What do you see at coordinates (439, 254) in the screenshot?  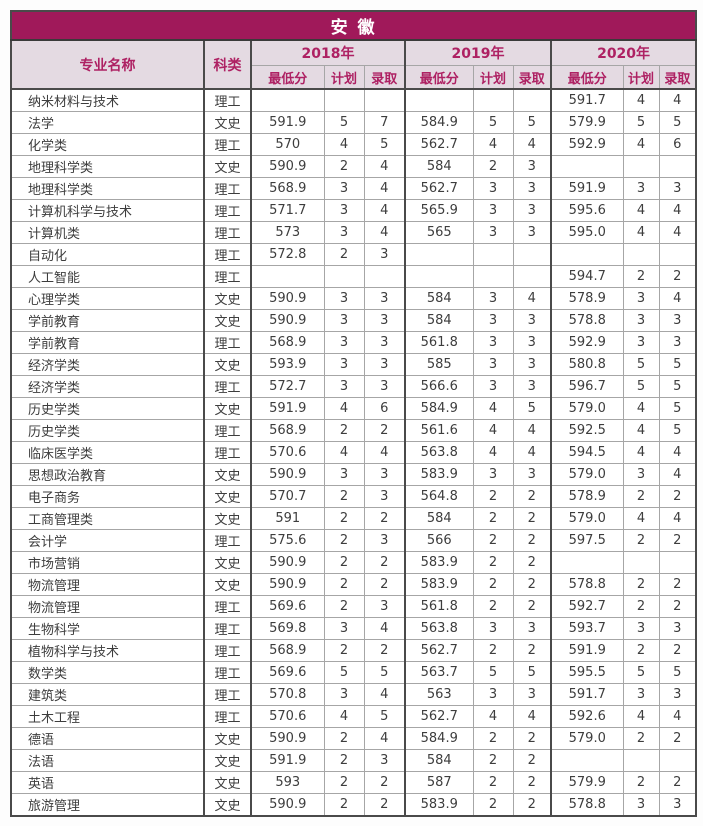 I see `minscore-2019` at bounding box center [439, 254].